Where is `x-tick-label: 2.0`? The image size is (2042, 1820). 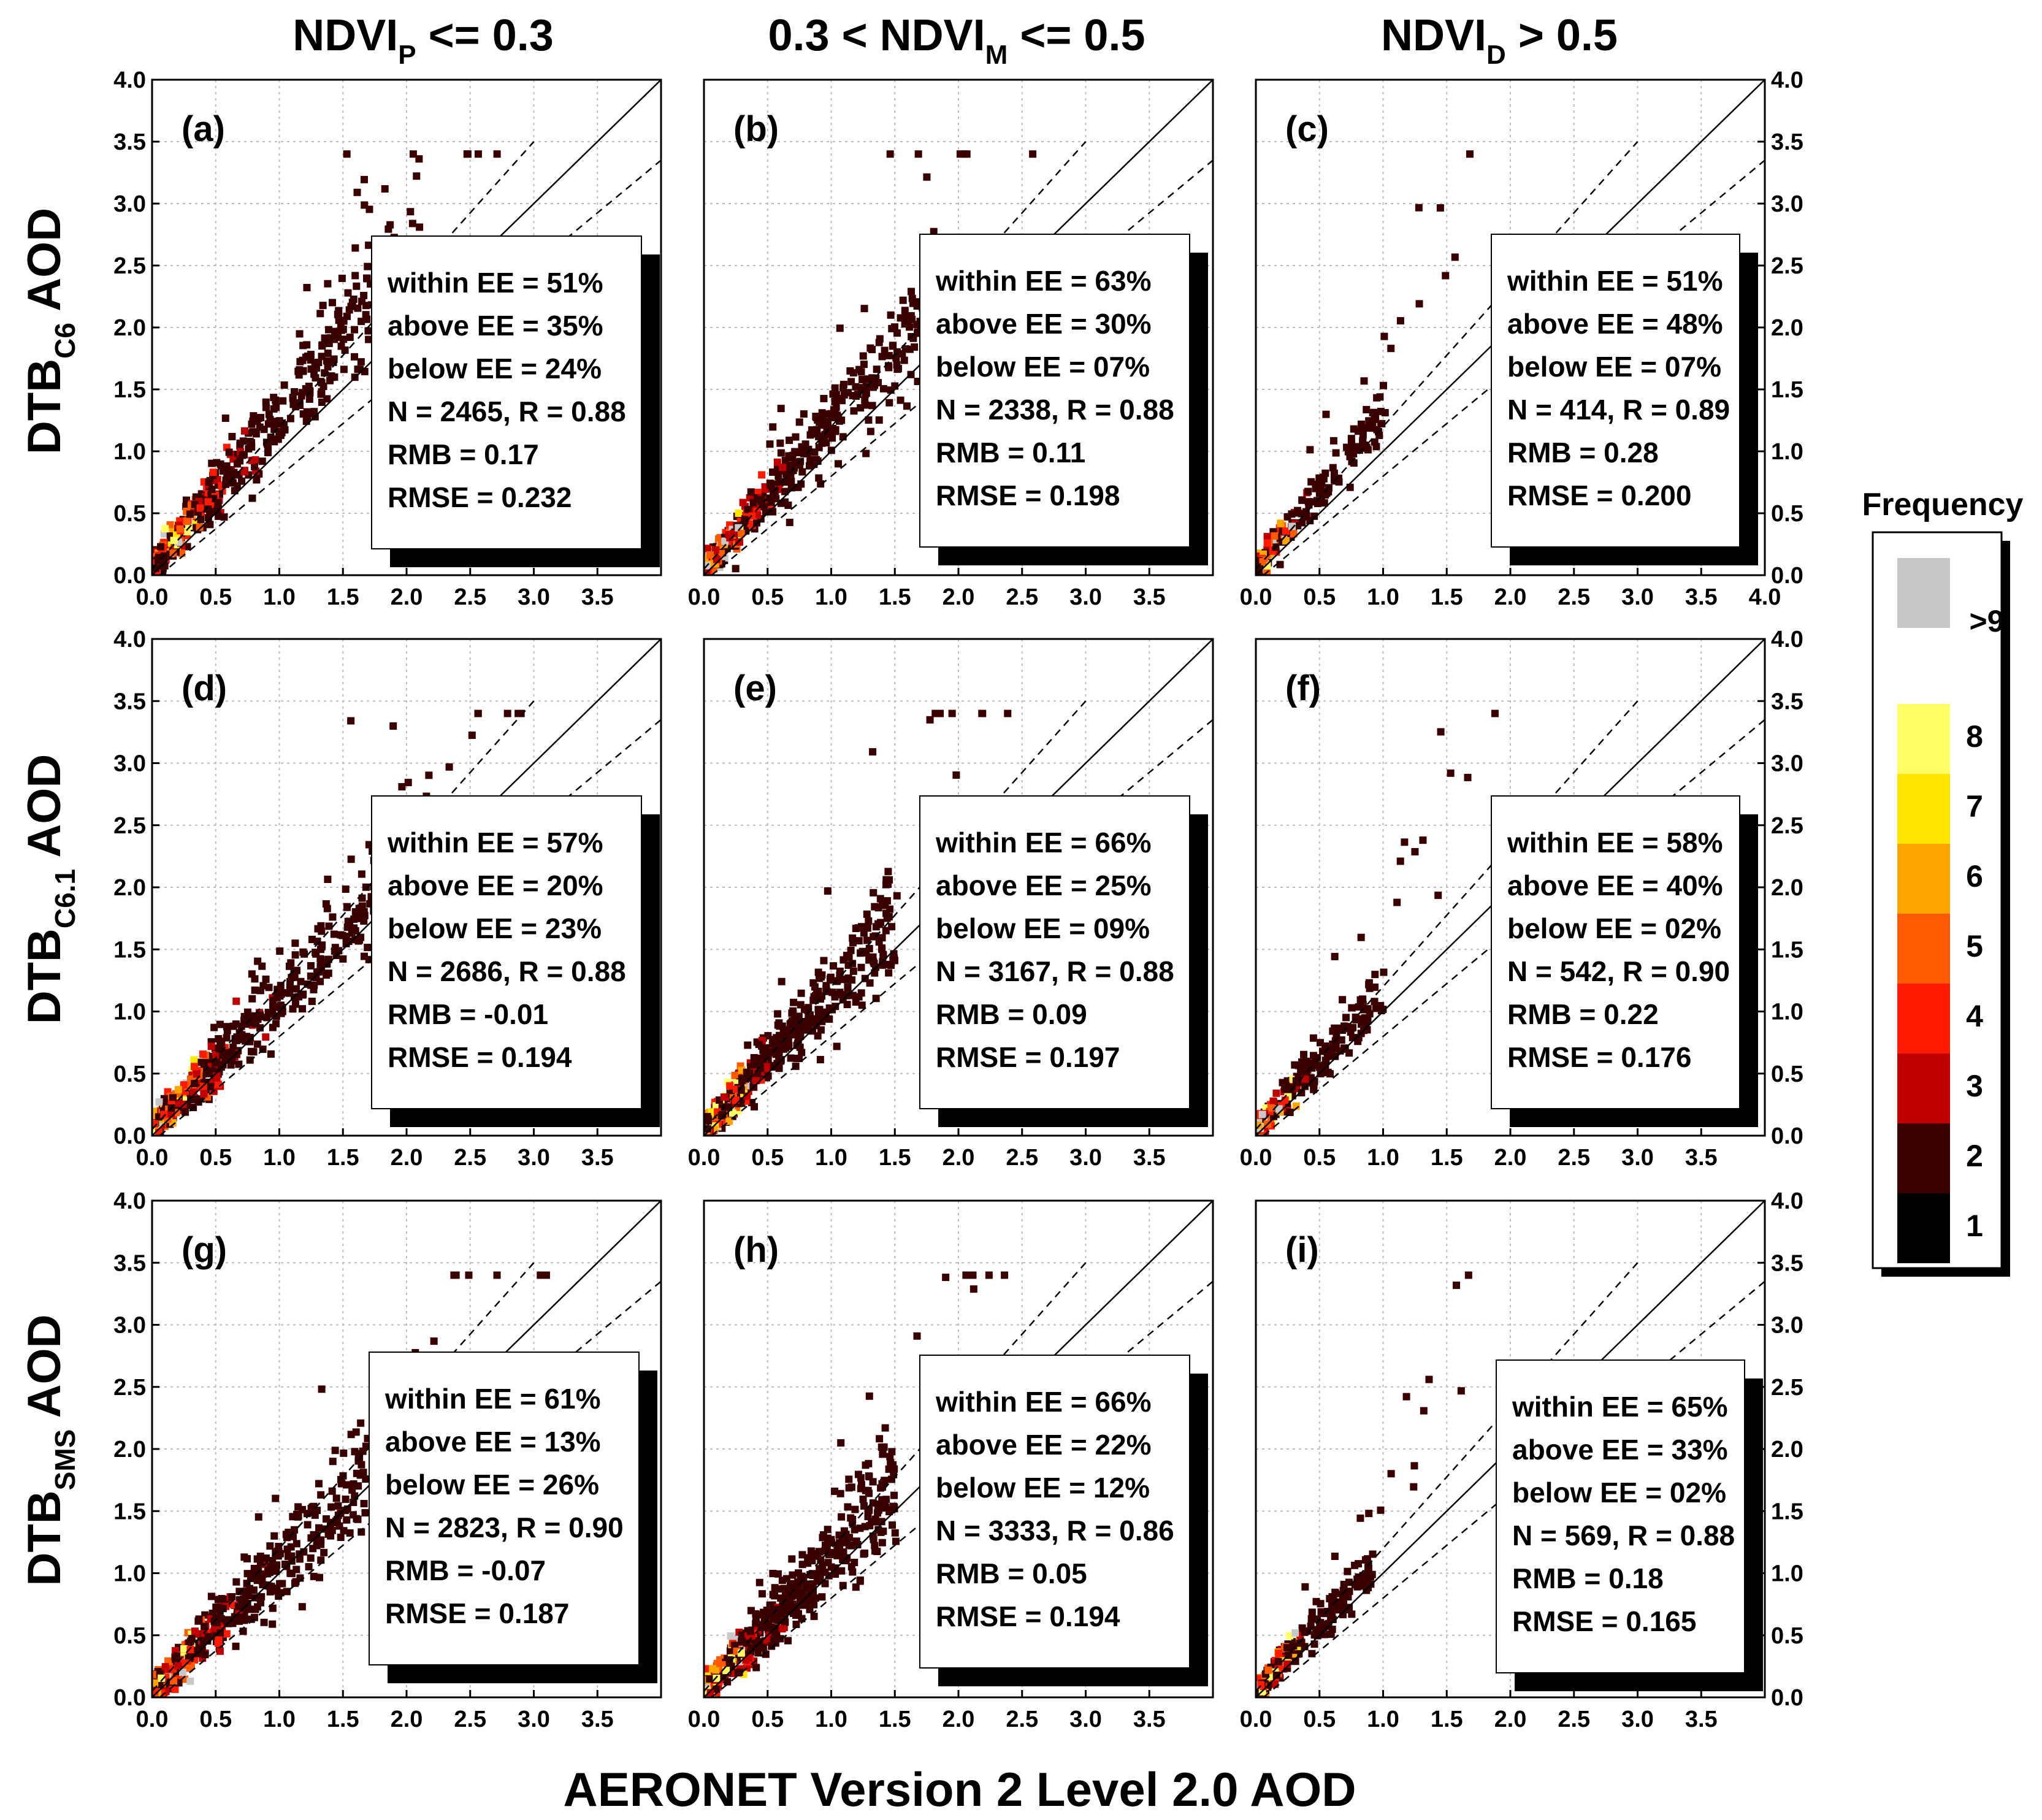
x-tick-label: 2.0 is located at coordinates (959, 1158).